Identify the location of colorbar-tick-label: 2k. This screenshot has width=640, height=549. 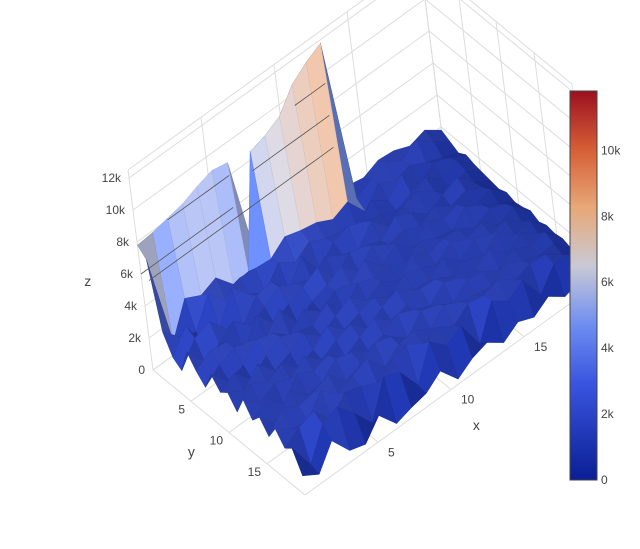
(608, 414).